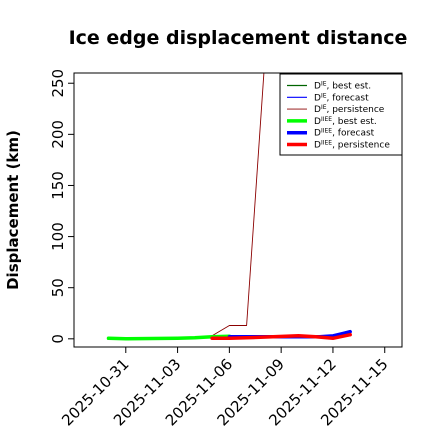 This screenshot has width=440, height=440. I want to click on chart-title: Ice edge displacement distance, so click(238, 38).